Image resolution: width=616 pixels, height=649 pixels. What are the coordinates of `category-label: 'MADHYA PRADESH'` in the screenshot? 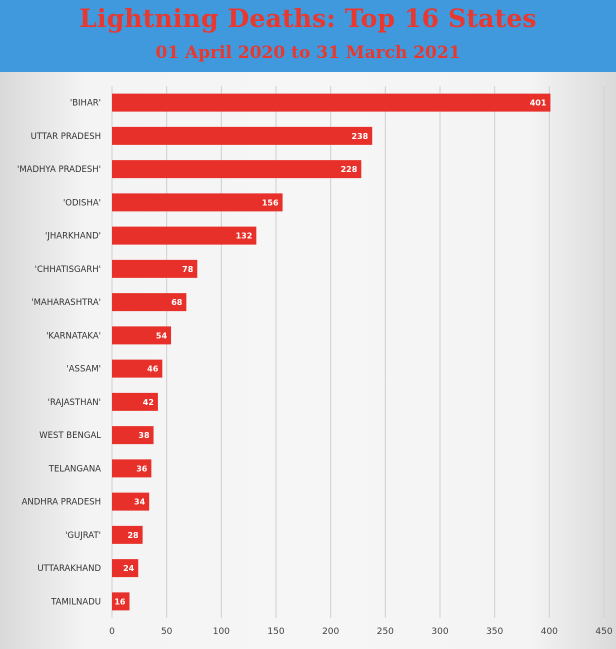 It's located at (59, 170).